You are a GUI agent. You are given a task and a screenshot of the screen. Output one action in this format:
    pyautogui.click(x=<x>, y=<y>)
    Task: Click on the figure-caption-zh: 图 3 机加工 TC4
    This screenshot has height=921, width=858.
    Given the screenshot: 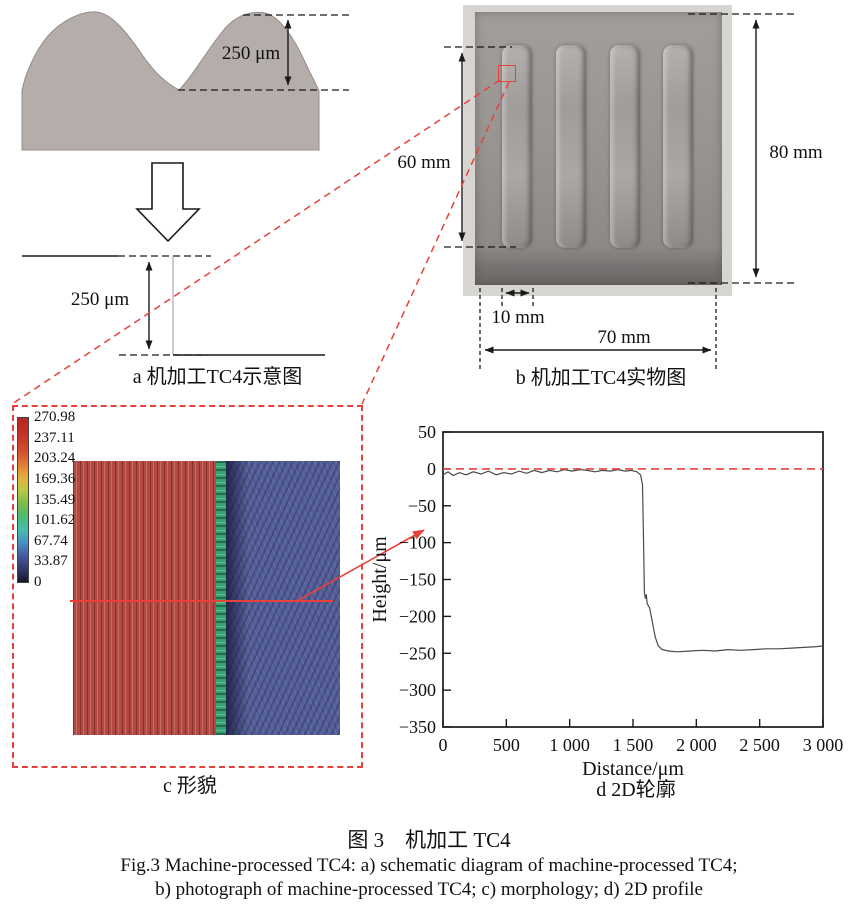 What is the action you would take?
    pyautogui.click(x=429, y=840)
    